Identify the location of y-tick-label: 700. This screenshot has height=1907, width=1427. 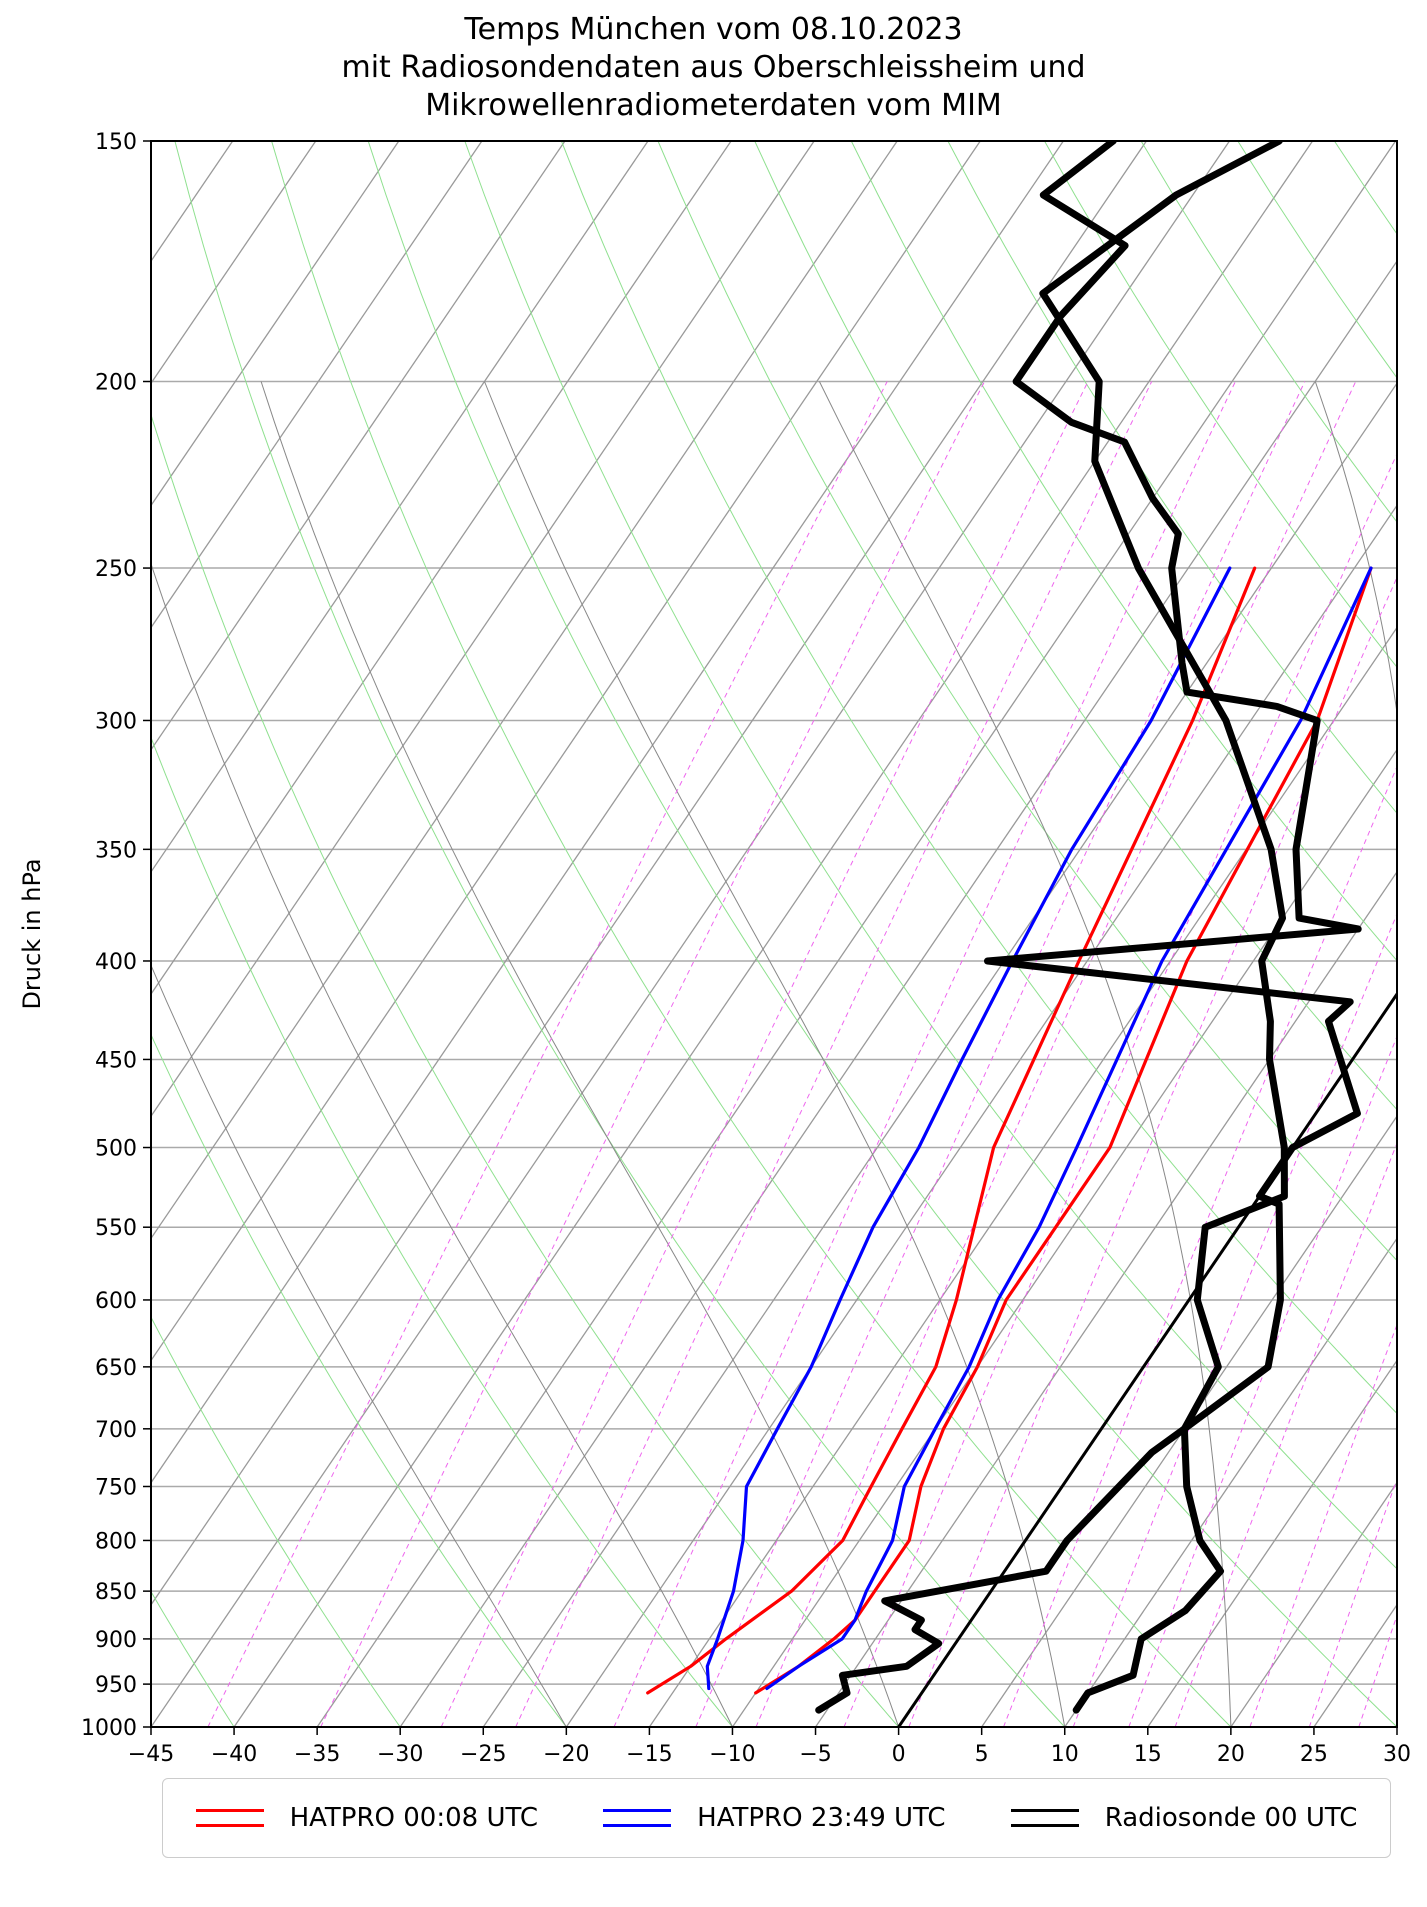
(116, 1430).